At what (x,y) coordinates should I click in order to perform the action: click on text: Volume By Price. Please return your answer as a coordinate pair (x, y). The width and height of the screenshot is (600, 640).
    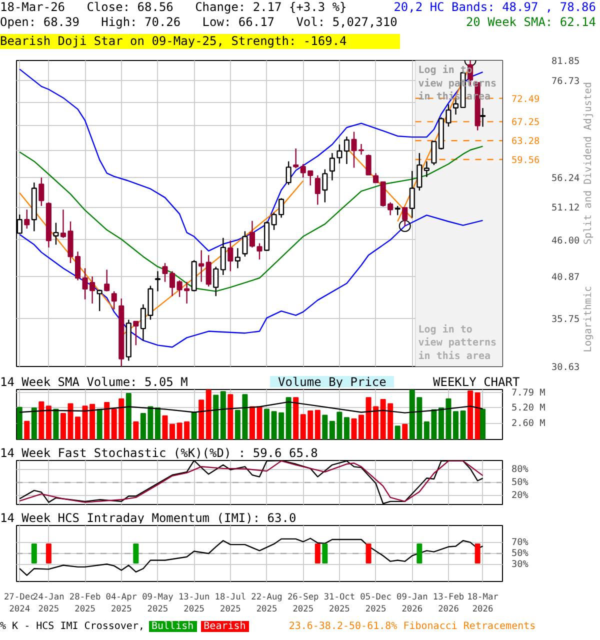
    Looking at the image, I should click on (332, 382).